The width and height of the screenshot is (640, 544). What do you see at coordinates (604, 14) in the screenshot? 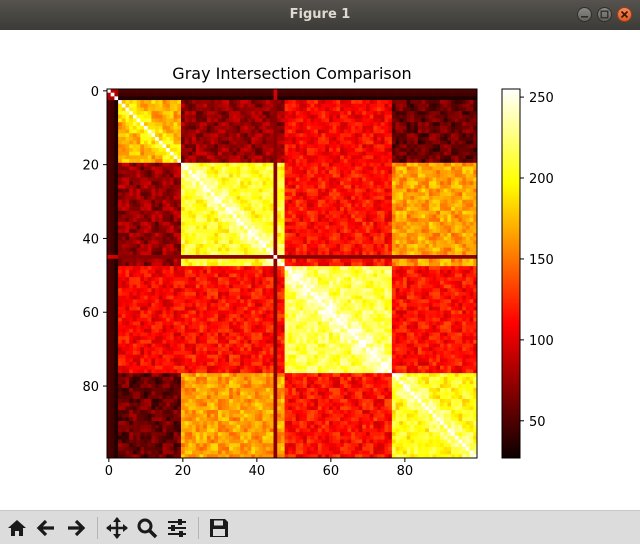
I see `maximize-button` at bounding box center [604, 14].